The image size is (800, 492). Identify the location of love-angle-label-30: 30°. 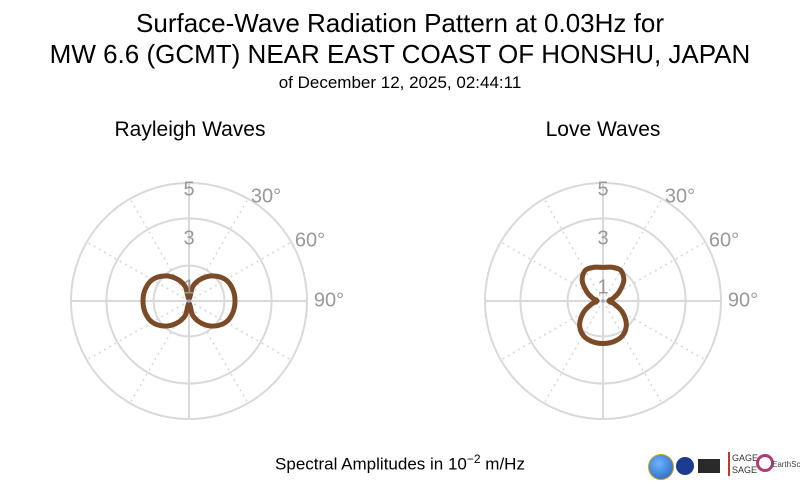
(680, 196).